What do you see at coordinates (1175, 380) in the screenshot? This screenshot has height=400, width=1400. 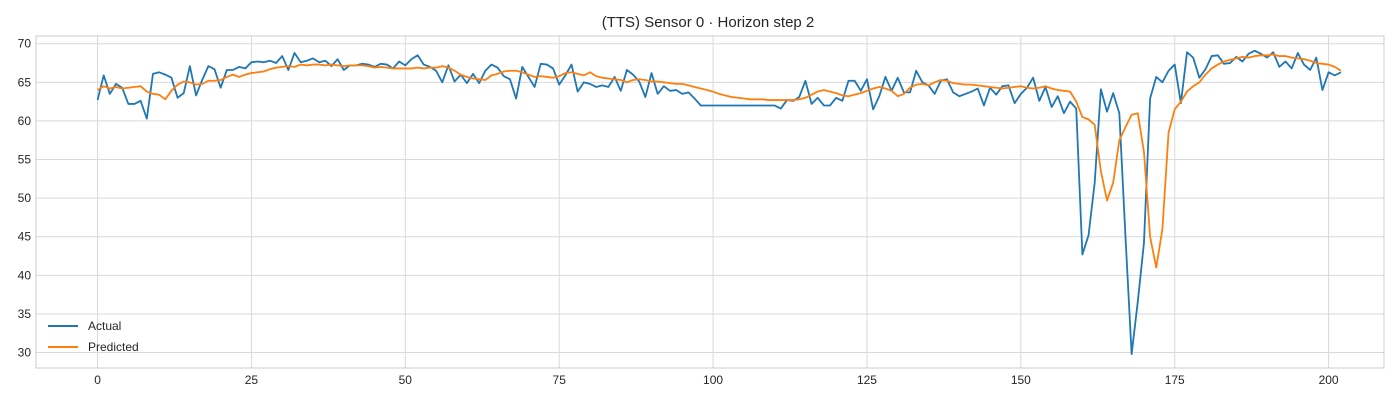 I see `x-tick-label: 175` at bounding box center [1175, 380].